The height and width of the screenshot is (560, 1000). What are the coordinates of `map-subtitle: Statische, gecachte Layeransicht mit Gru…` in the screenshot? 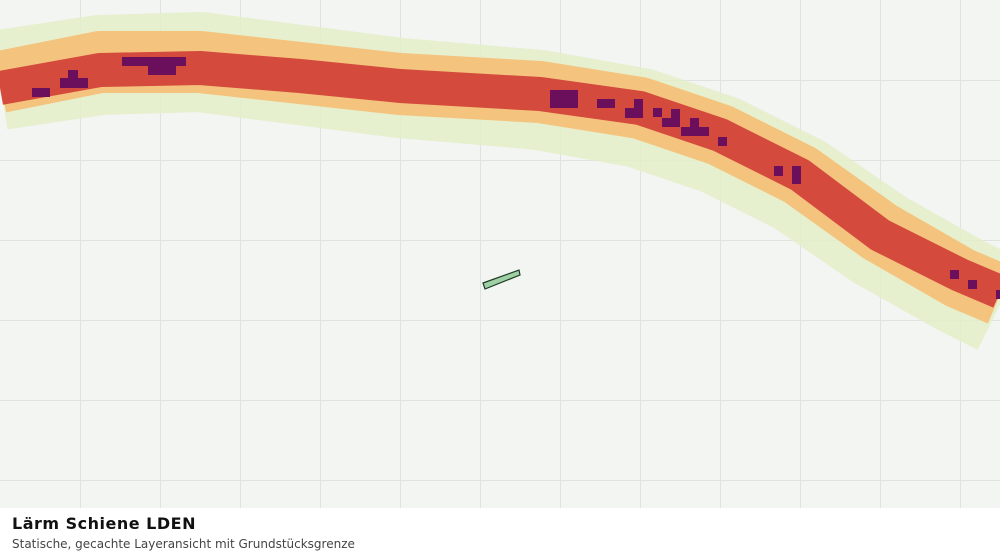 It's located at (183, 544).